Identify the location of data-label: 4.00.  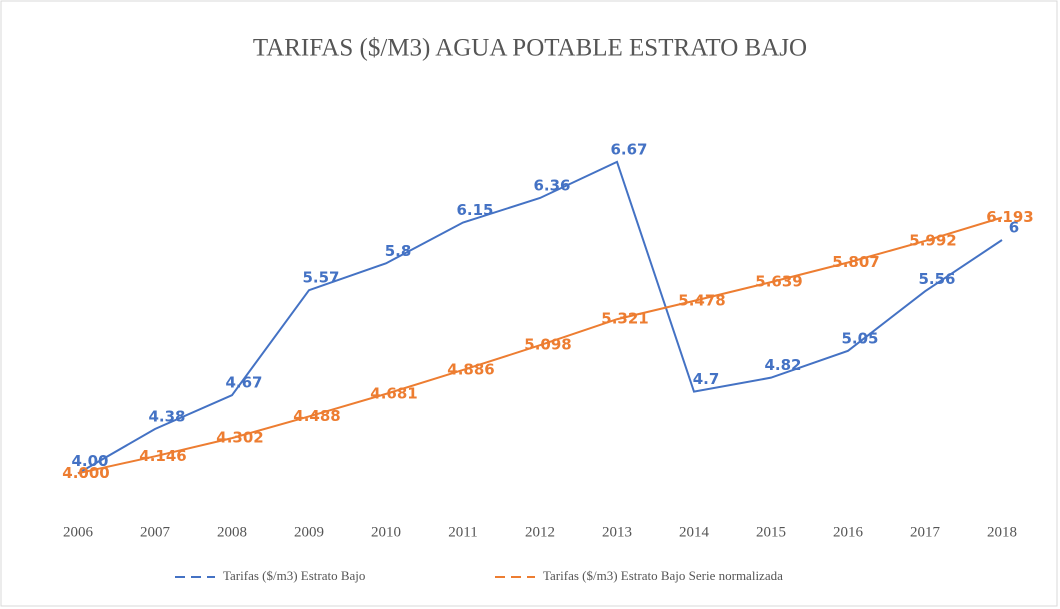
(89, 461).